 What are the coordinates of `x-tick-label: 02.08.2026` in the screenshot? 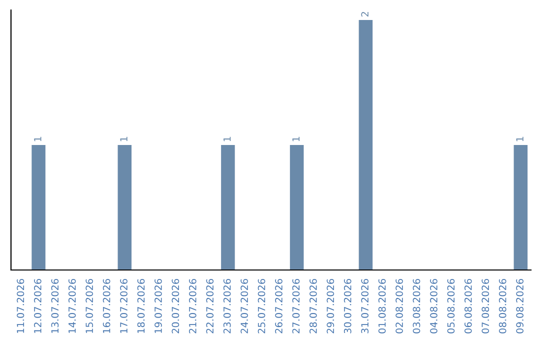 It's located at (399, 306).